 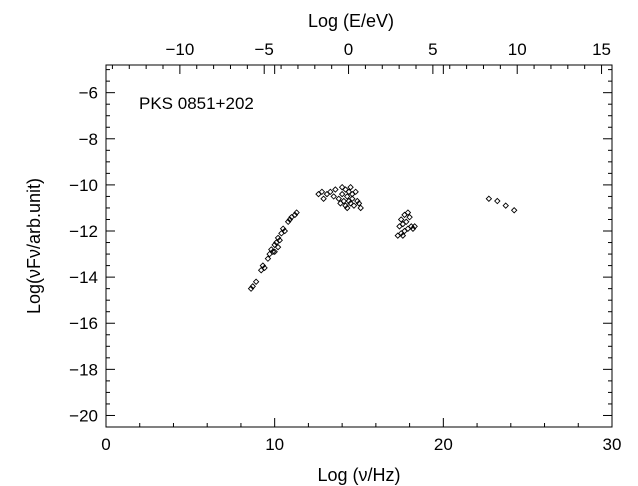 What do you see at coordinates (612, 444) in the screenshot?
I see `x-tick-label: 30` at bounding box center [612, 444].